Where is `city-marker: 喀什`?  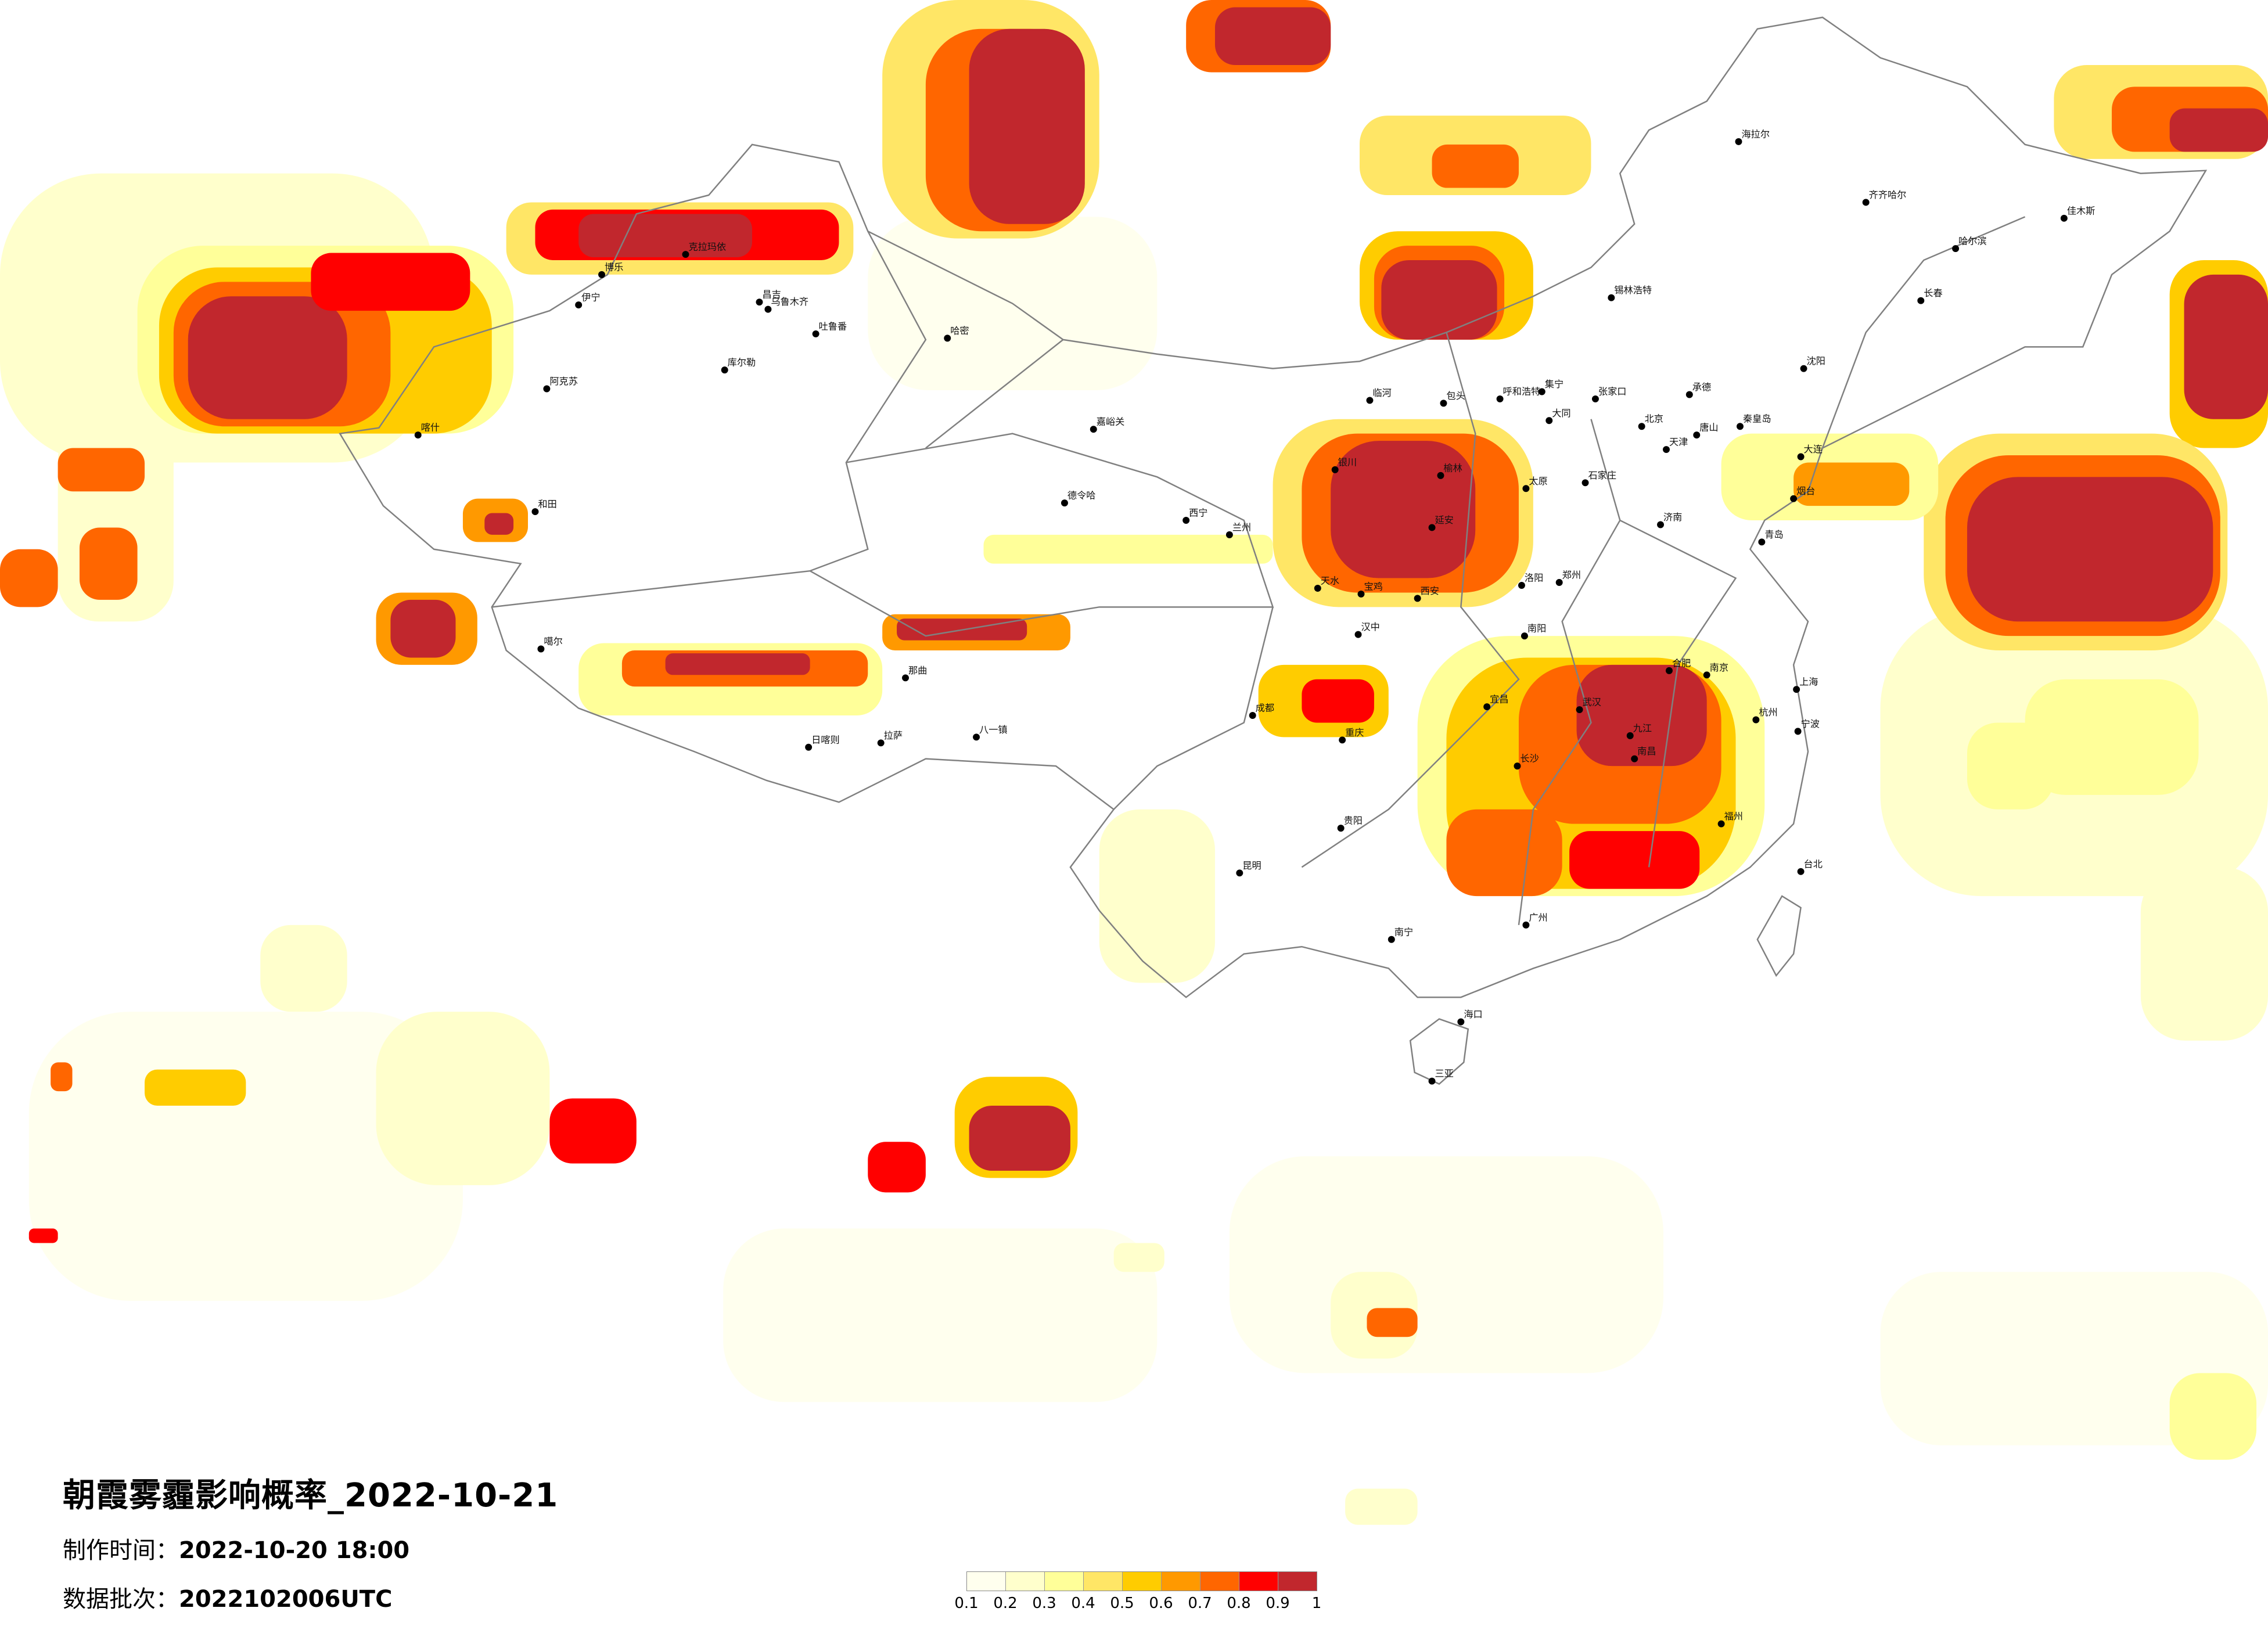 city-marker: 喀什 is located at coordinates (427, 430).